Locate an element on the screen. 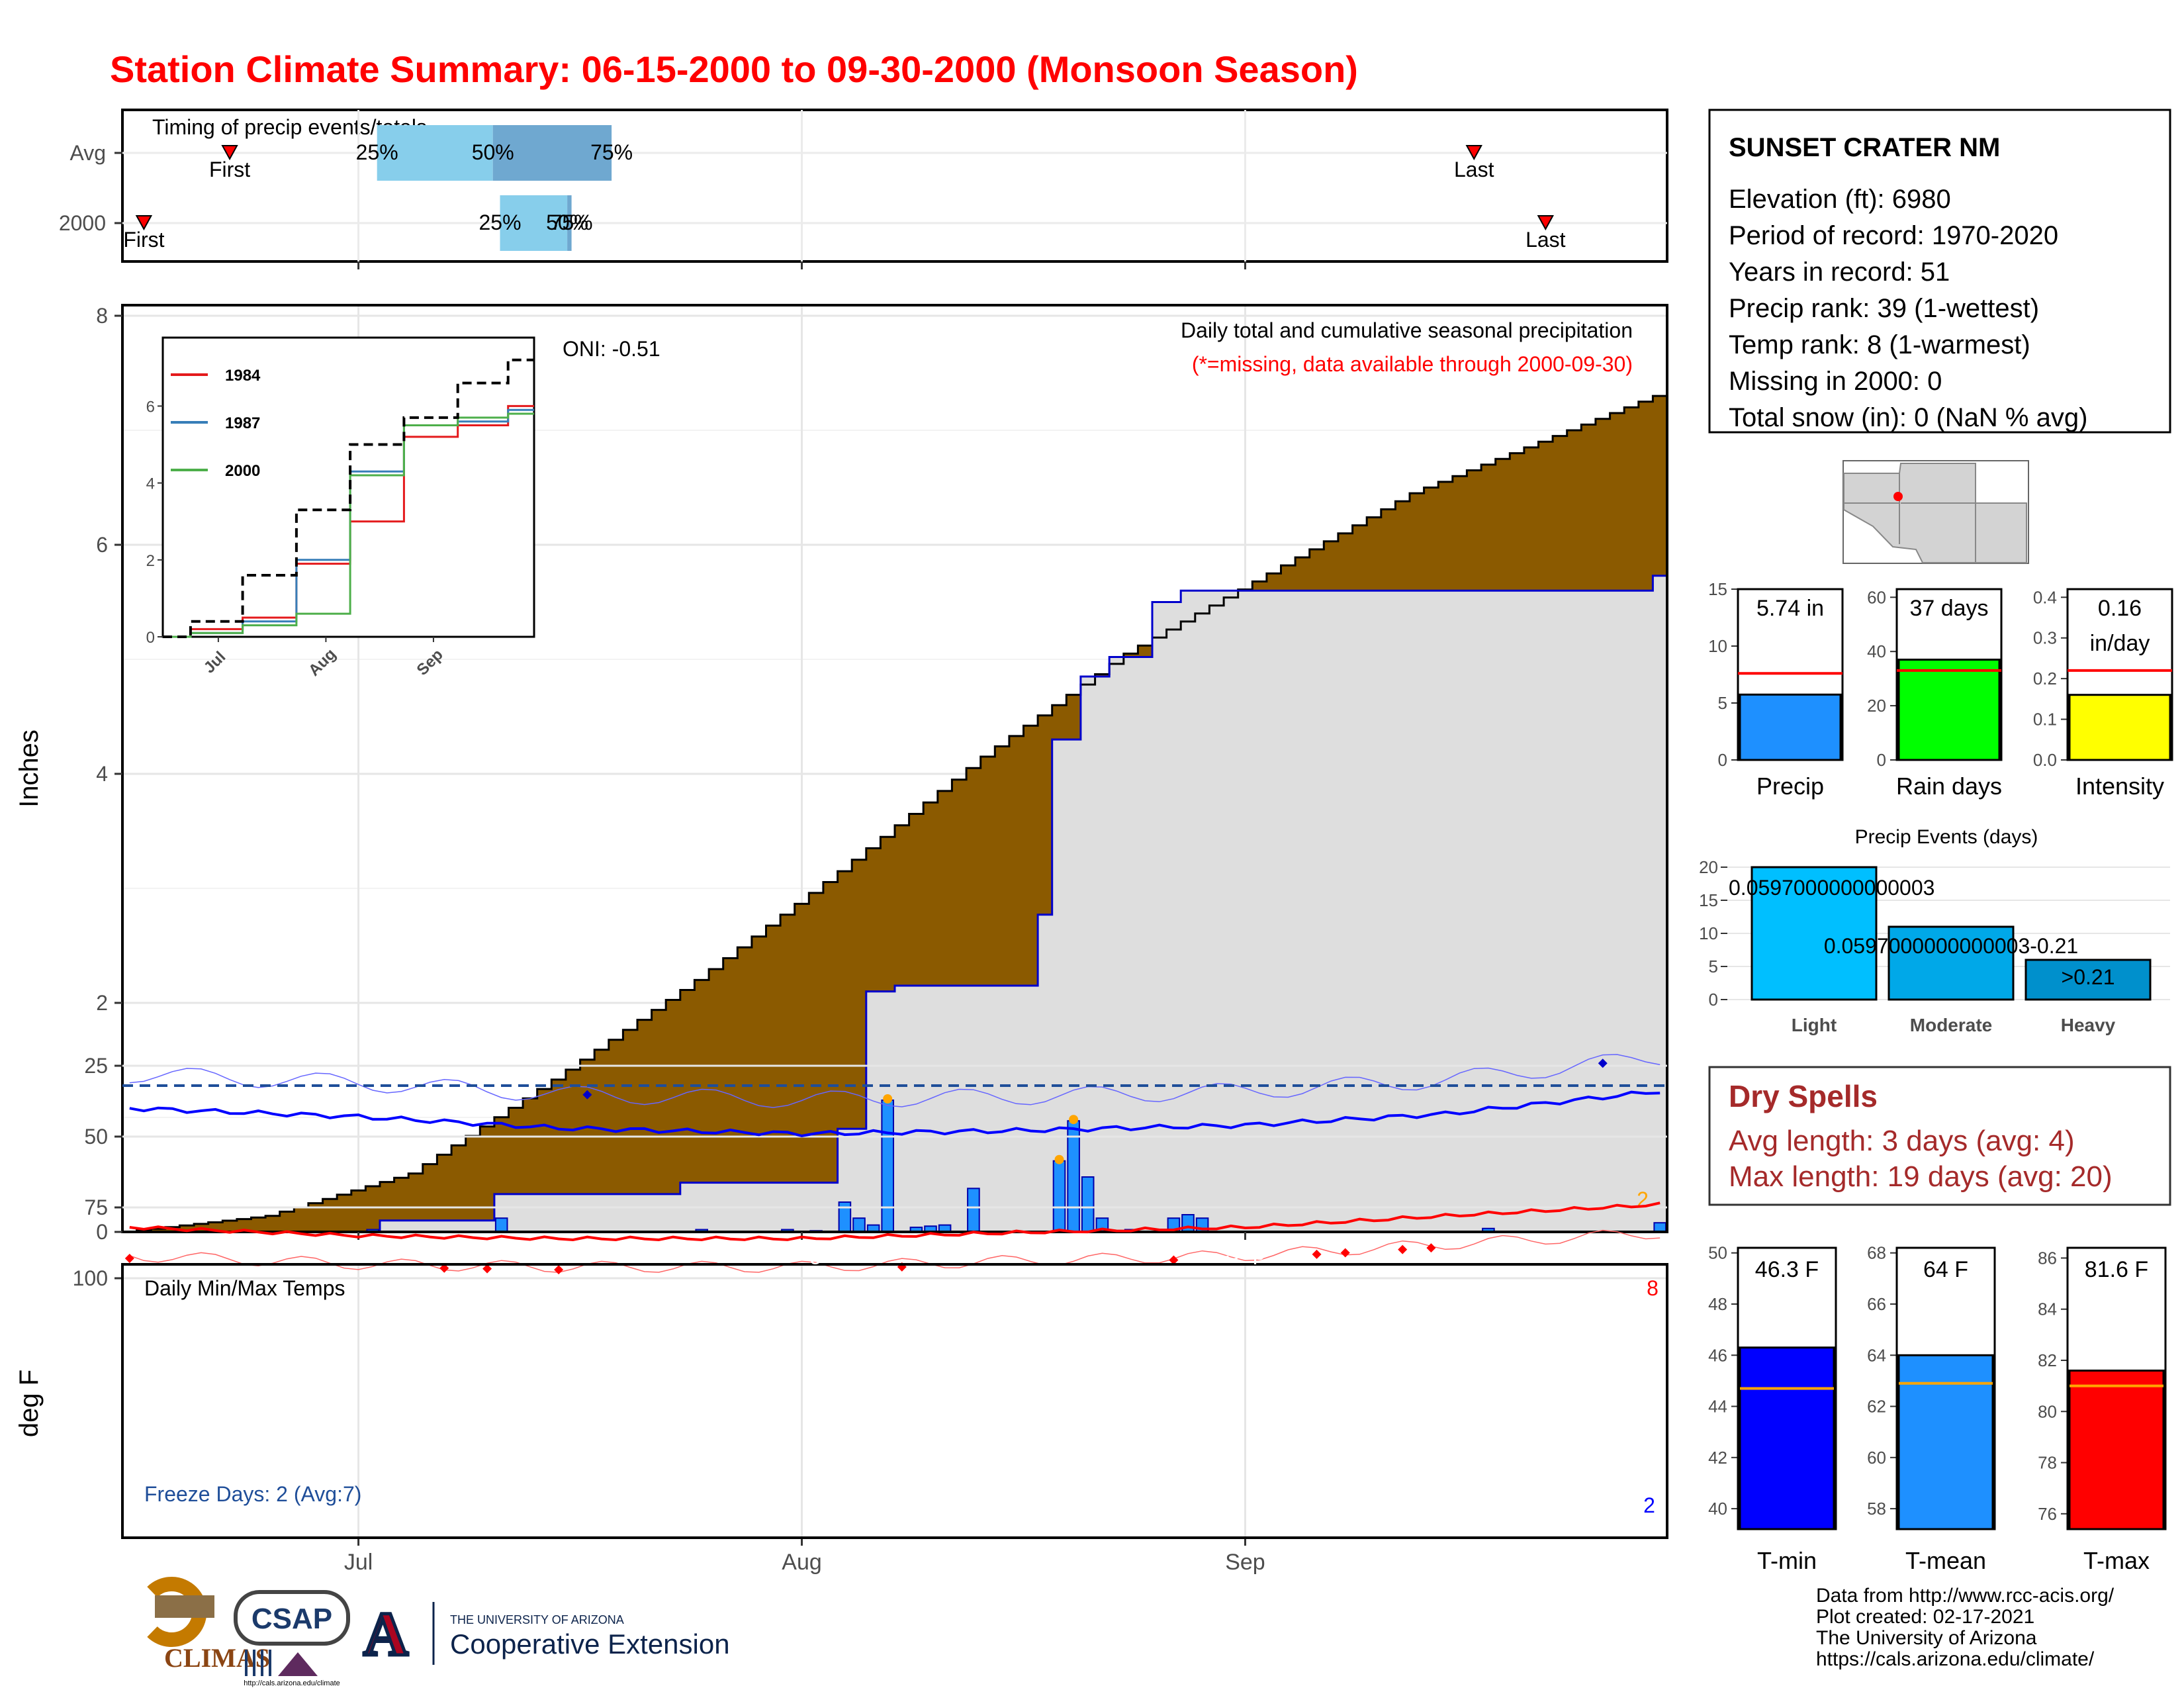 This screenshot has width=2184, height=1688. temp-summary-category-label: T-min is located at coordinates (1787, 1560).